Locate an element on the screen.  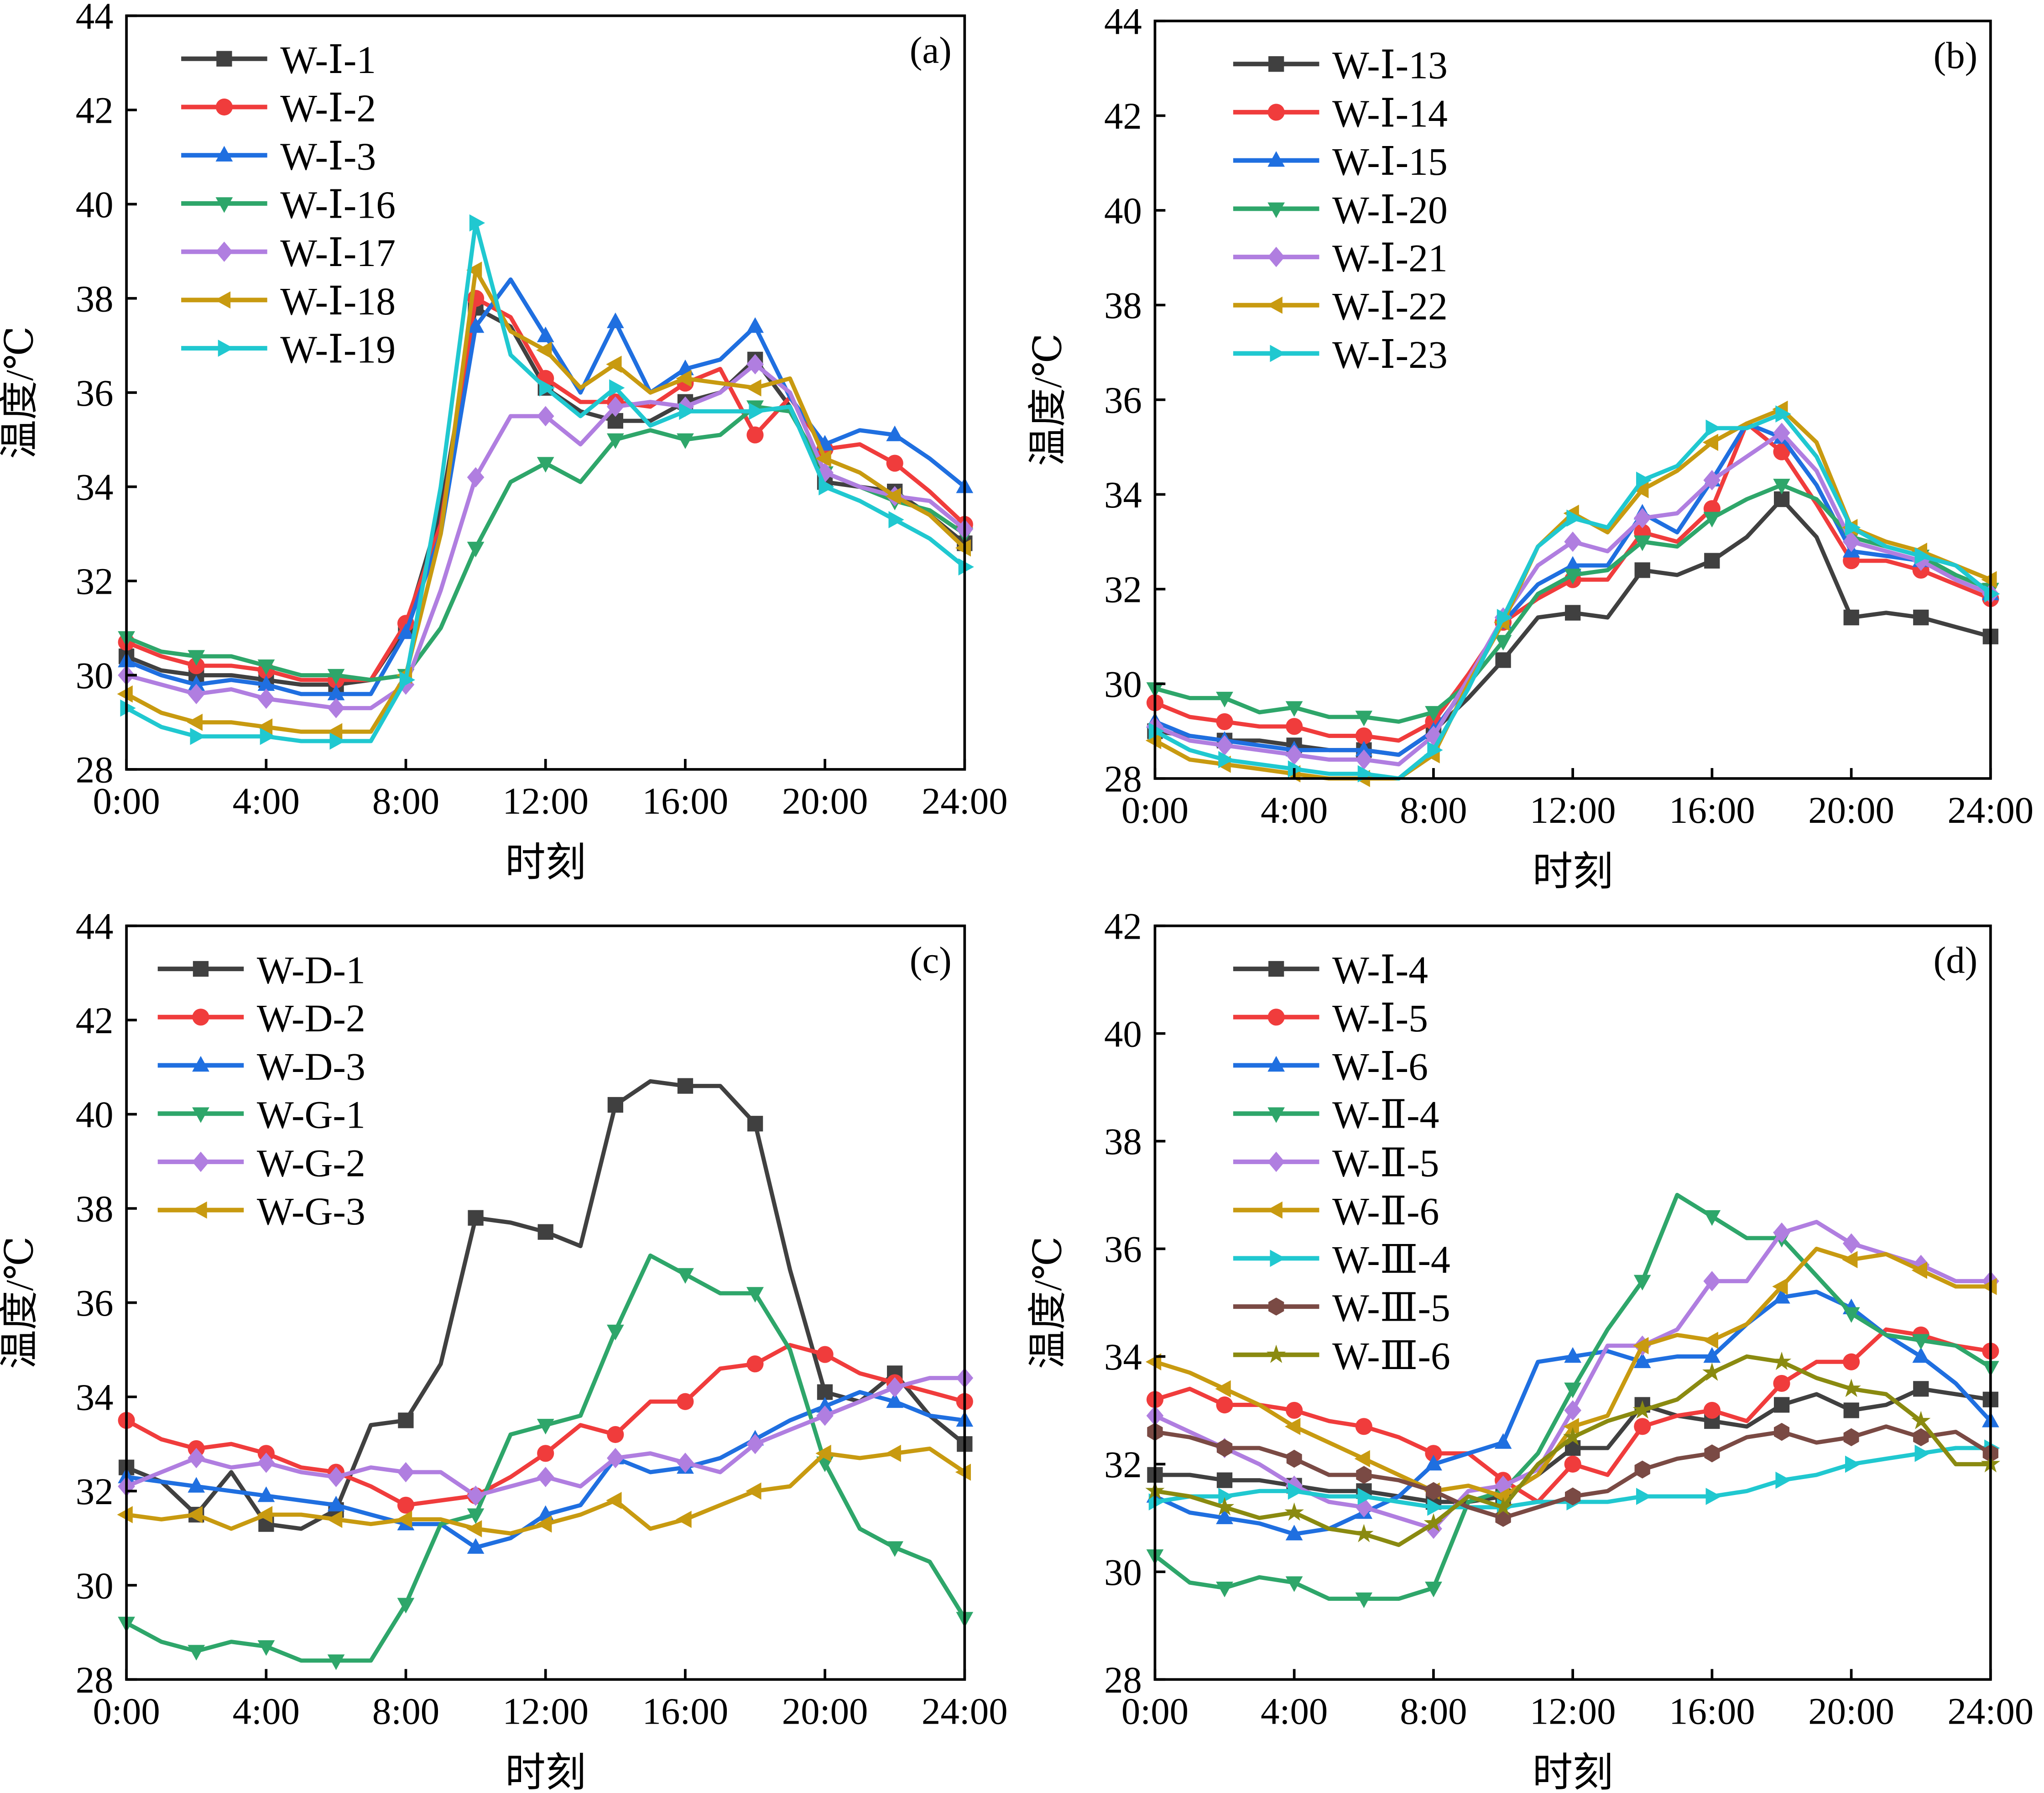
series-W-Ⅰ-17 is located at coordinates (546, 536).